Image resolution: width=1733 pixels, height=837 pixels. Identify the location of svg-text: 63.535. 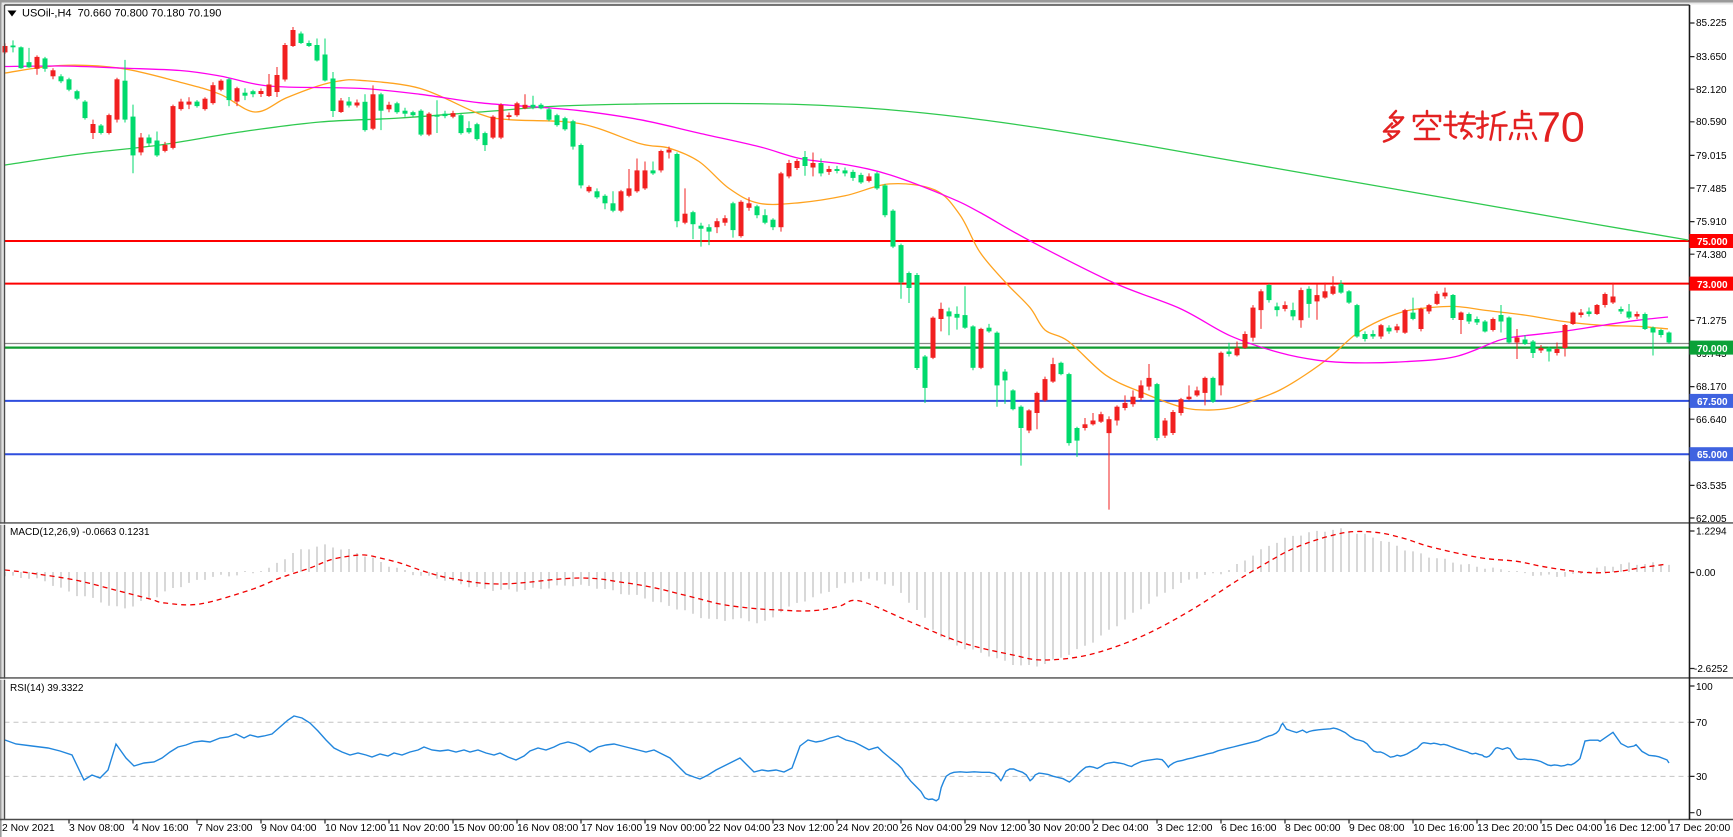
(1711, 486).